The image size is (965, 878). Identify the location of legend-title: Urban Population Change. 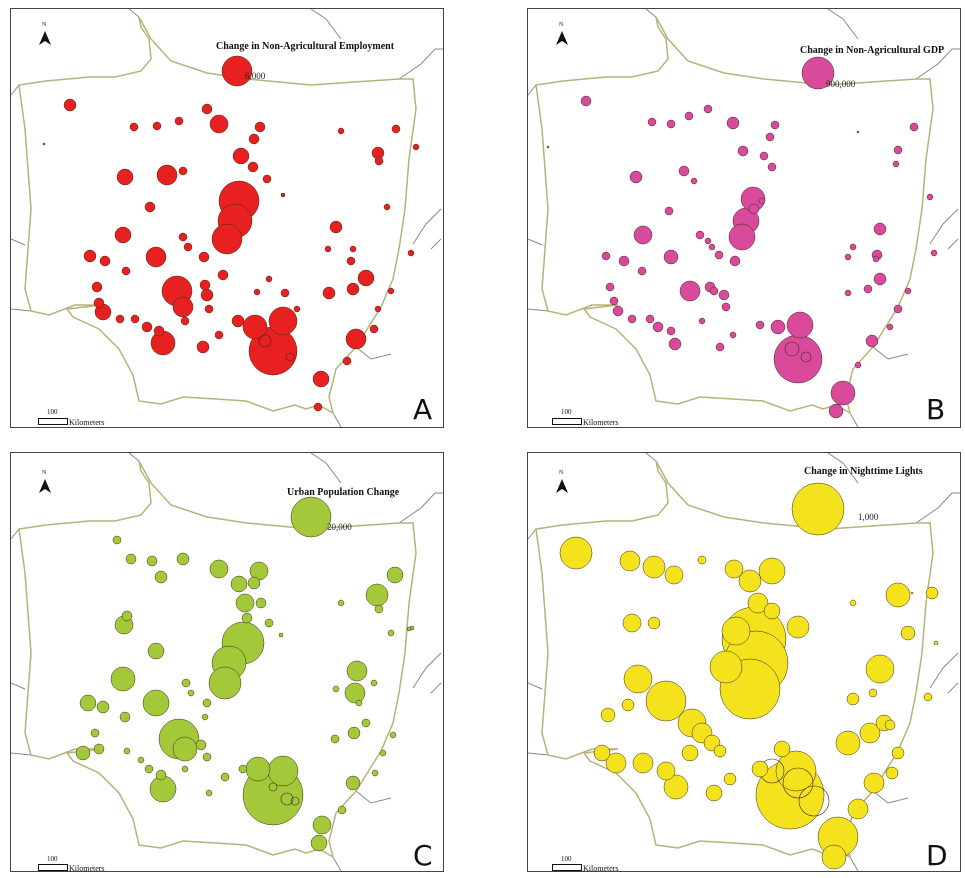
(343, 492).